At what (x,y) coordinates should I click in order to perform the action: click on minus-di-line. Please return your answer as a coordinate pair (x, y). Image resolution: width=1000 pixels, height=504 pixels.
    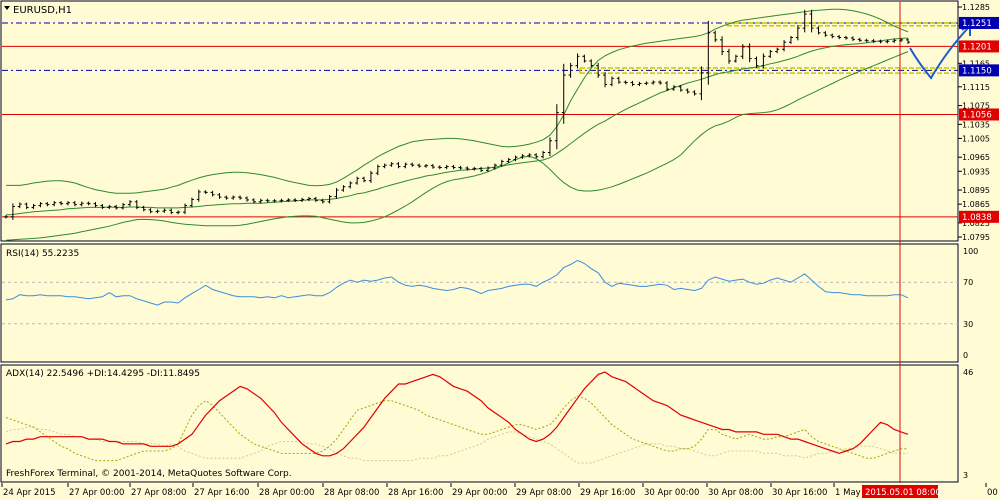
    Looking at the image, I should click on (456, 445).